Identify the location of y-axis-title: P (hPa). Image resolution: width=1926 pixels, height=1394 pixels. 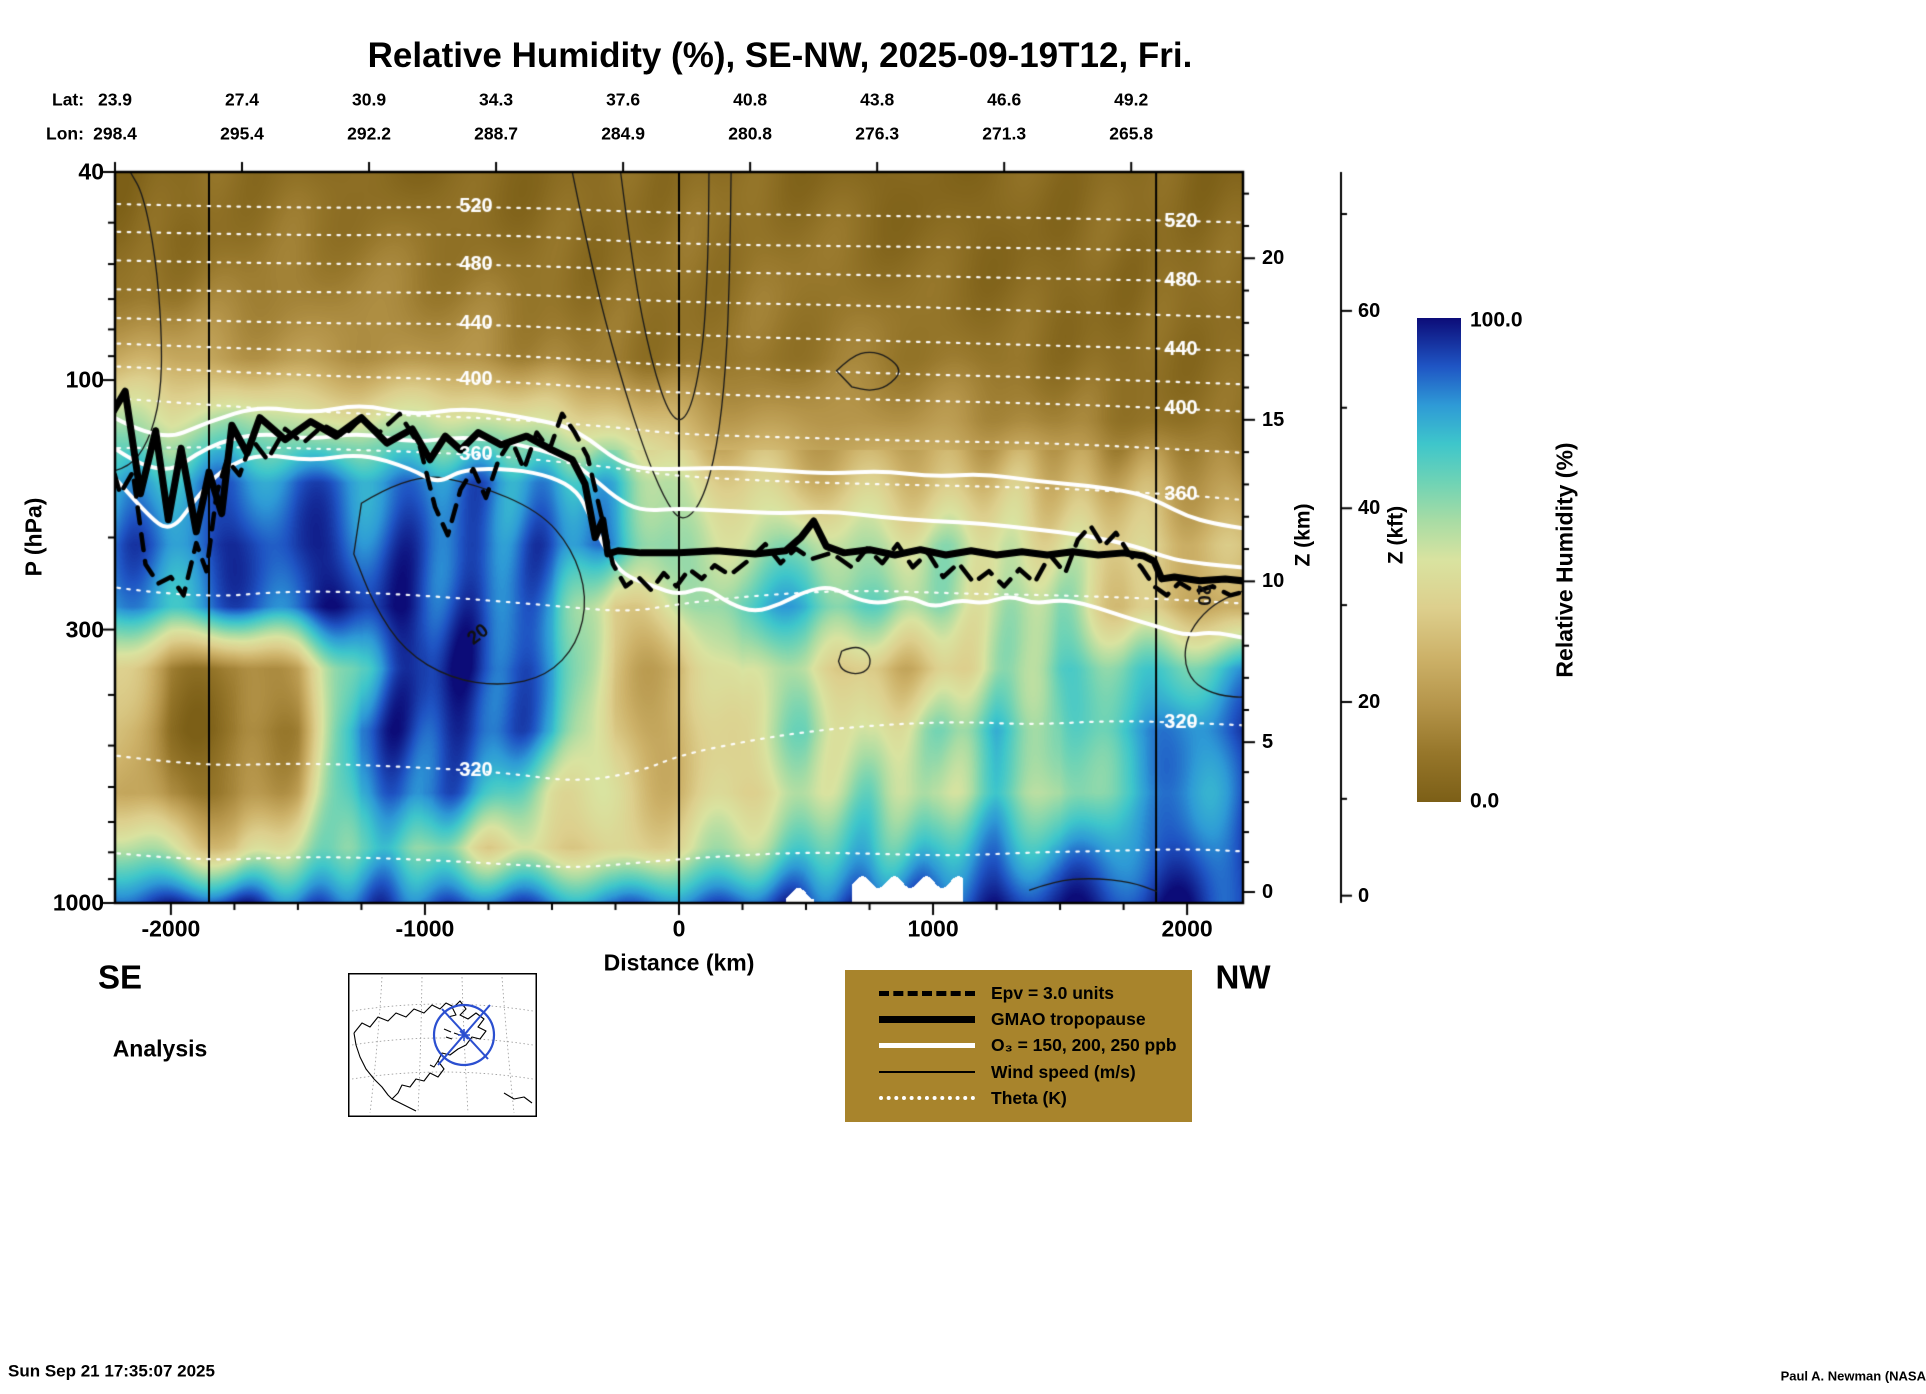
(33, 537).